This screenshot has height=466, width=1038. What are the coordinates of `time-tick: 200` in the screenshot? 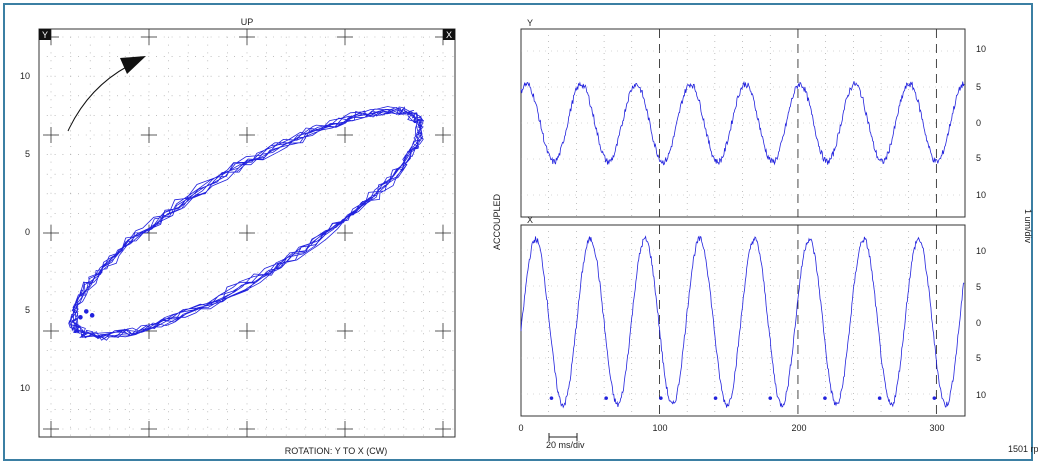 It's located at (798, 428).